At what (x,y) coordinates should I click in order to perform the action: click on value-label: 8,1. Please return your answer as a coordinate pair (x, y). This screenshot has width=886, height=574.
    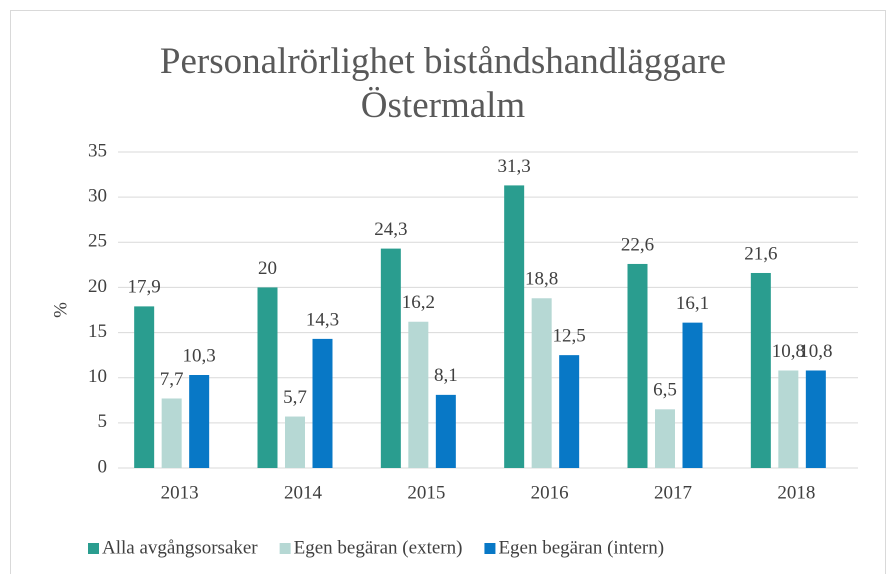
    Looking at the image, I should click on (446, 375).